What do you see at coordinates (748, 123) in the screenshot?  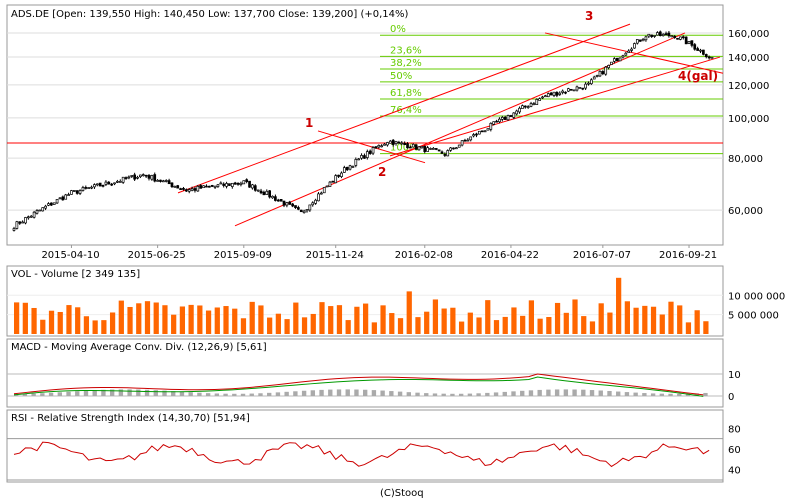 I see `main-y-axis: 160,000 140,000 120,000 100,000 80,000 60,000` at bounding box center [748, 123].